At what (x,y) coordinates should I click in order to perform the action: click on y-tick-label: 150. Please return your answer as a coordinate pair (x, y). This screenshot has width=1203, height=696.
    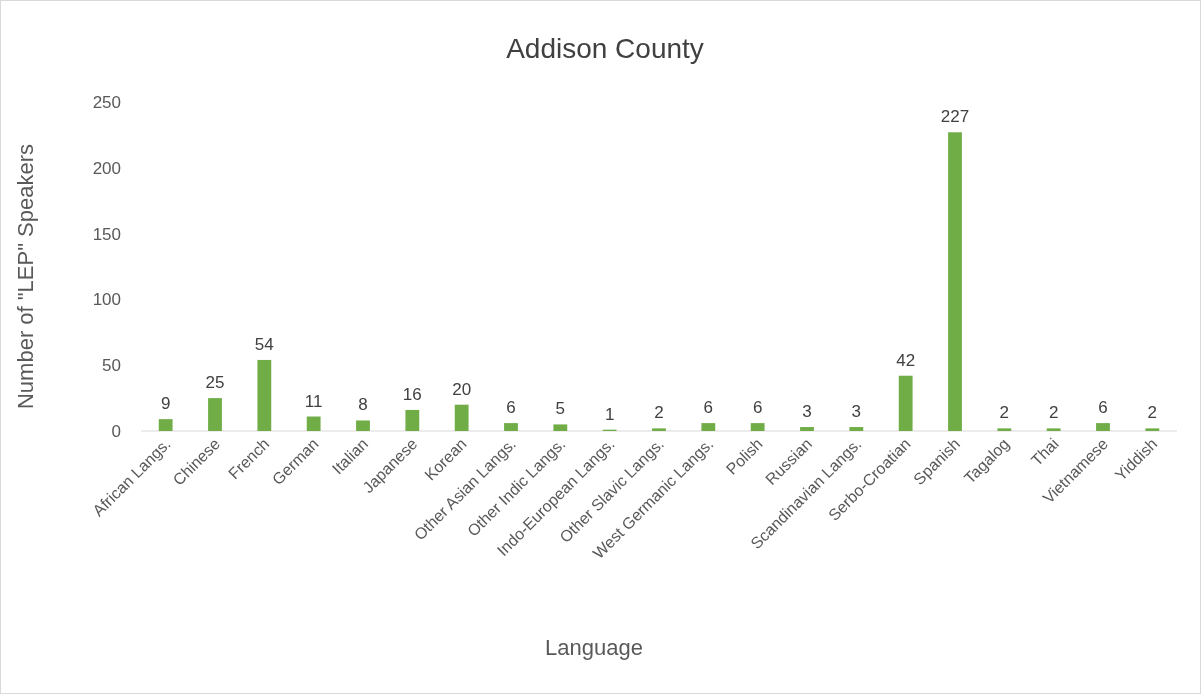
    Looking at the image, I should click on (106, 234).